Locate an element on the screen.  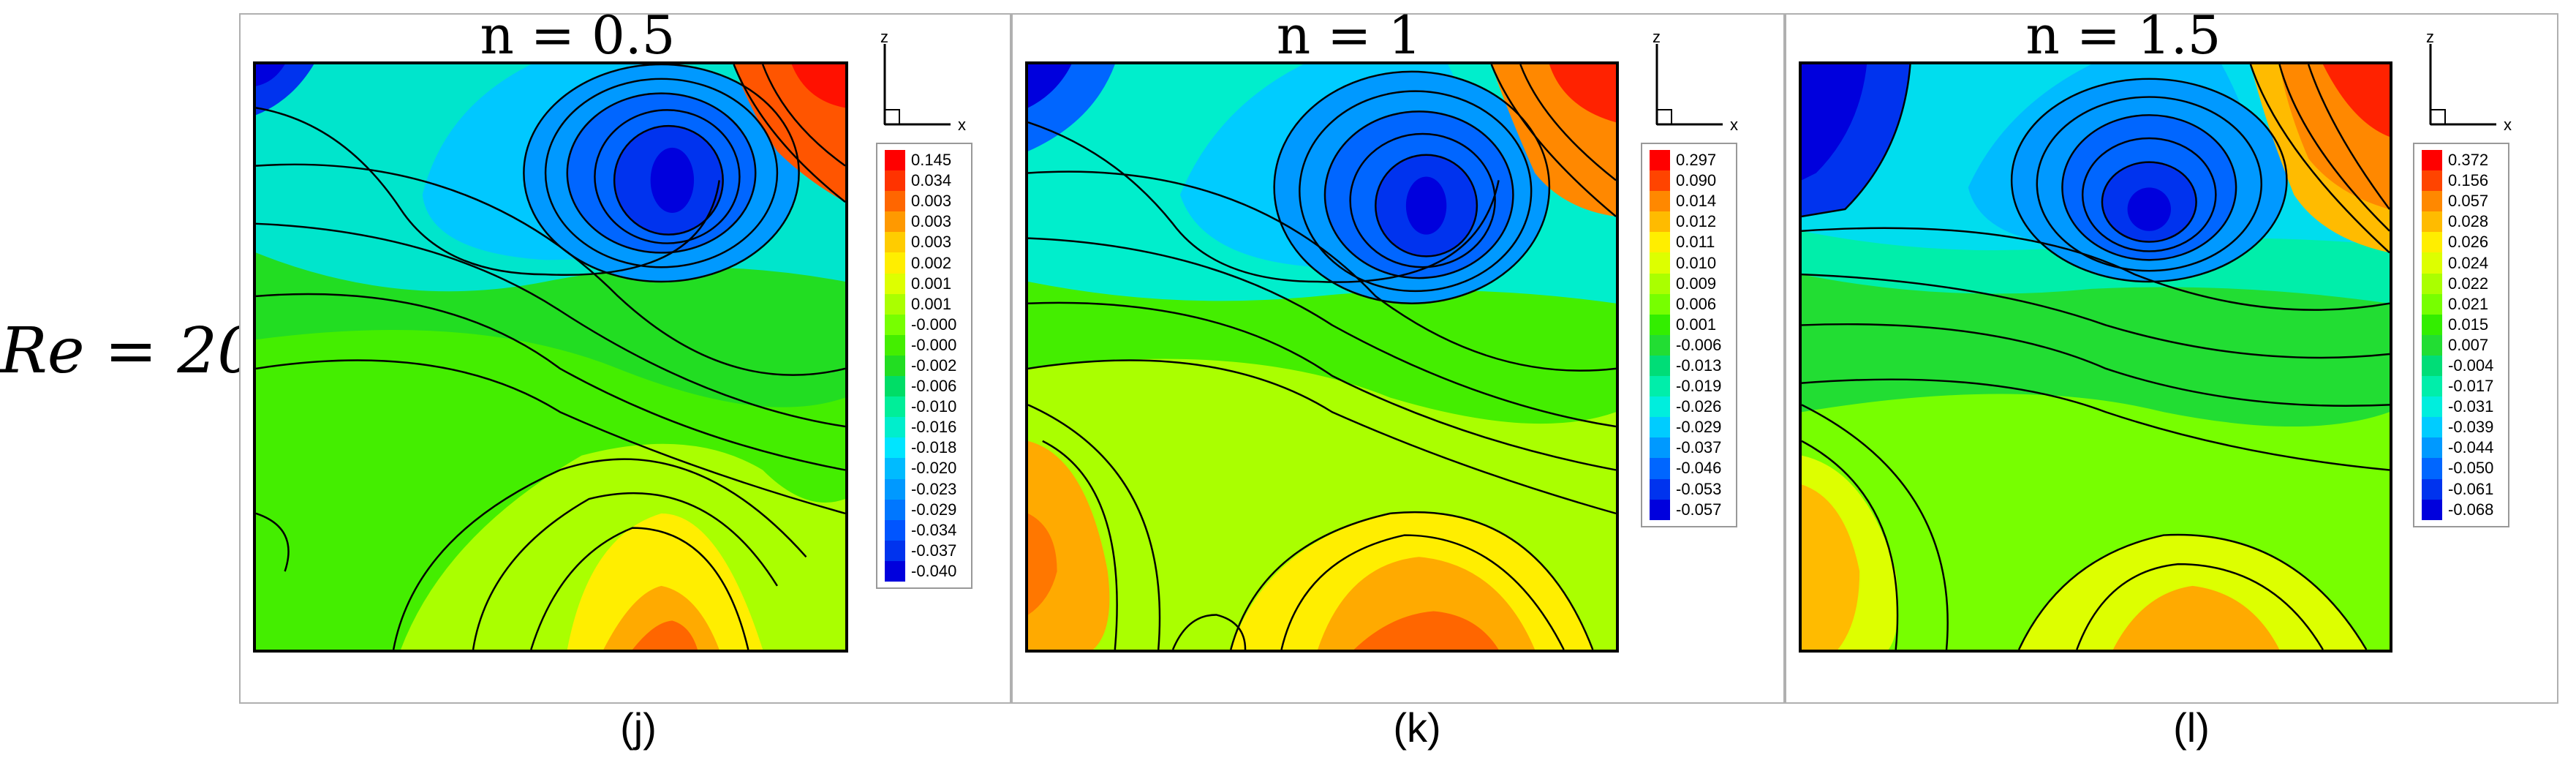
panel-l-colorbar-entry: 0.015 is located at coordinates (2461, 324).